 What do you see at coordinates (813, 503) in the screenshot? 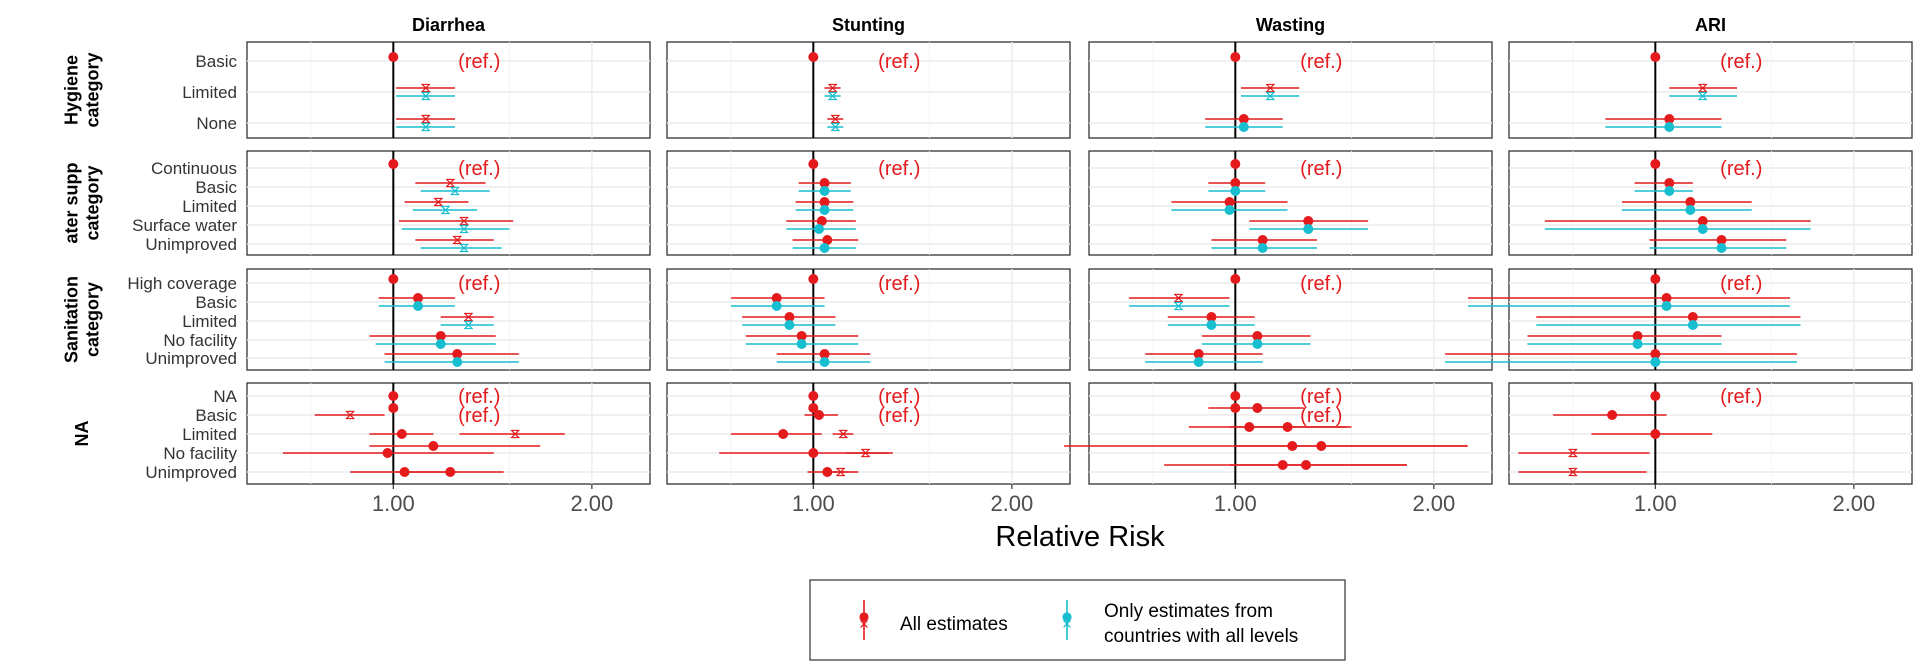
I see `x-tick-label-1-0: 1.00` at bounding box center [813, 503].